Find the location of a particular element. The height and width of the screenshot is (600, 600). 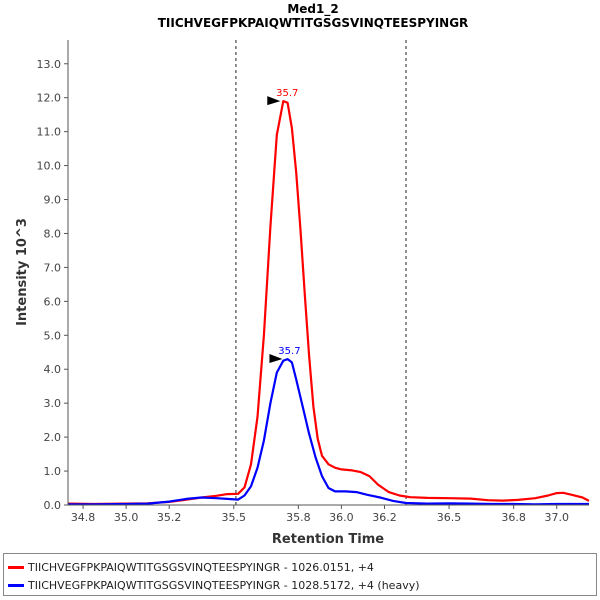

x-tick-label: 35.5 is located at coordinates (234, 517).